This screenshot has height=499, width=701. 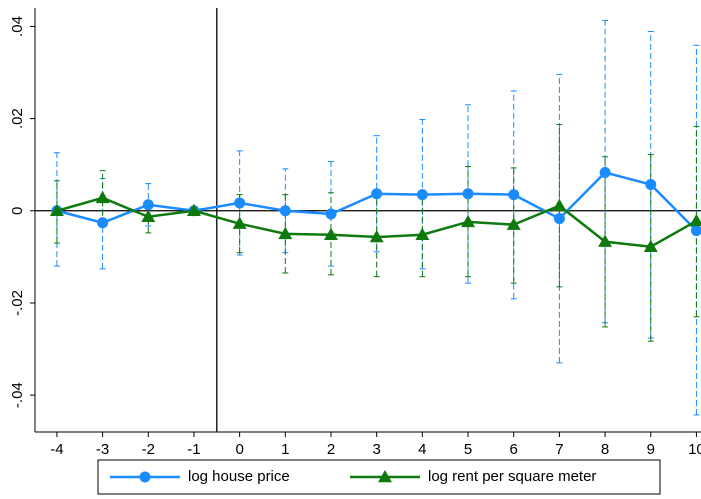 What do you see at coordinates (605, 449) in the screenshot?
I see `x-tick-label: 8` at bounding box center [605, 449].